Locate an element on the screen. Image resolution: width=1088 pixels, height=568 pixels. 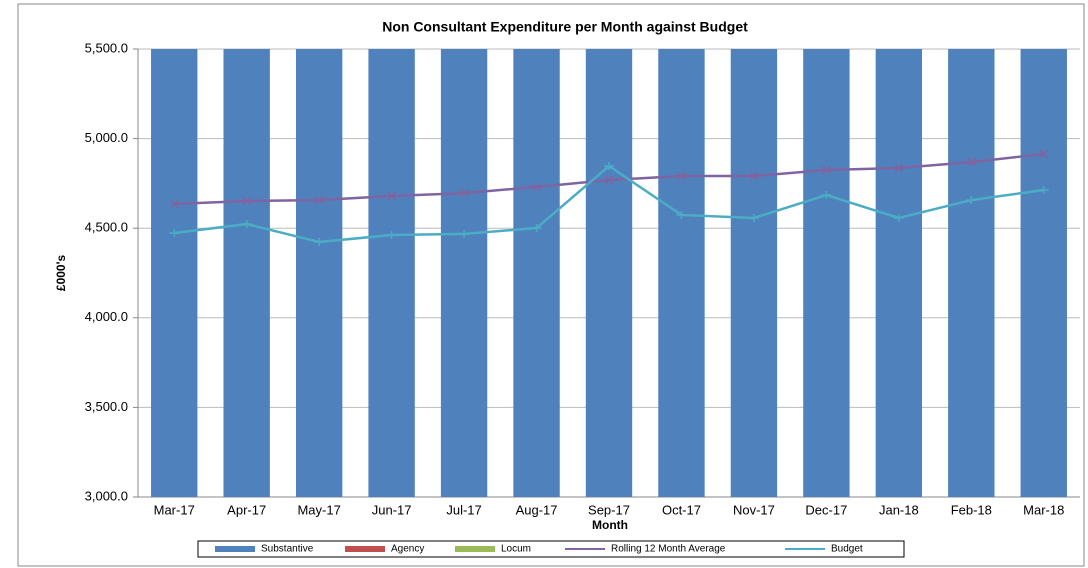
legend-label: Rolling 12 Month Average is located at coordinates (668, 549).